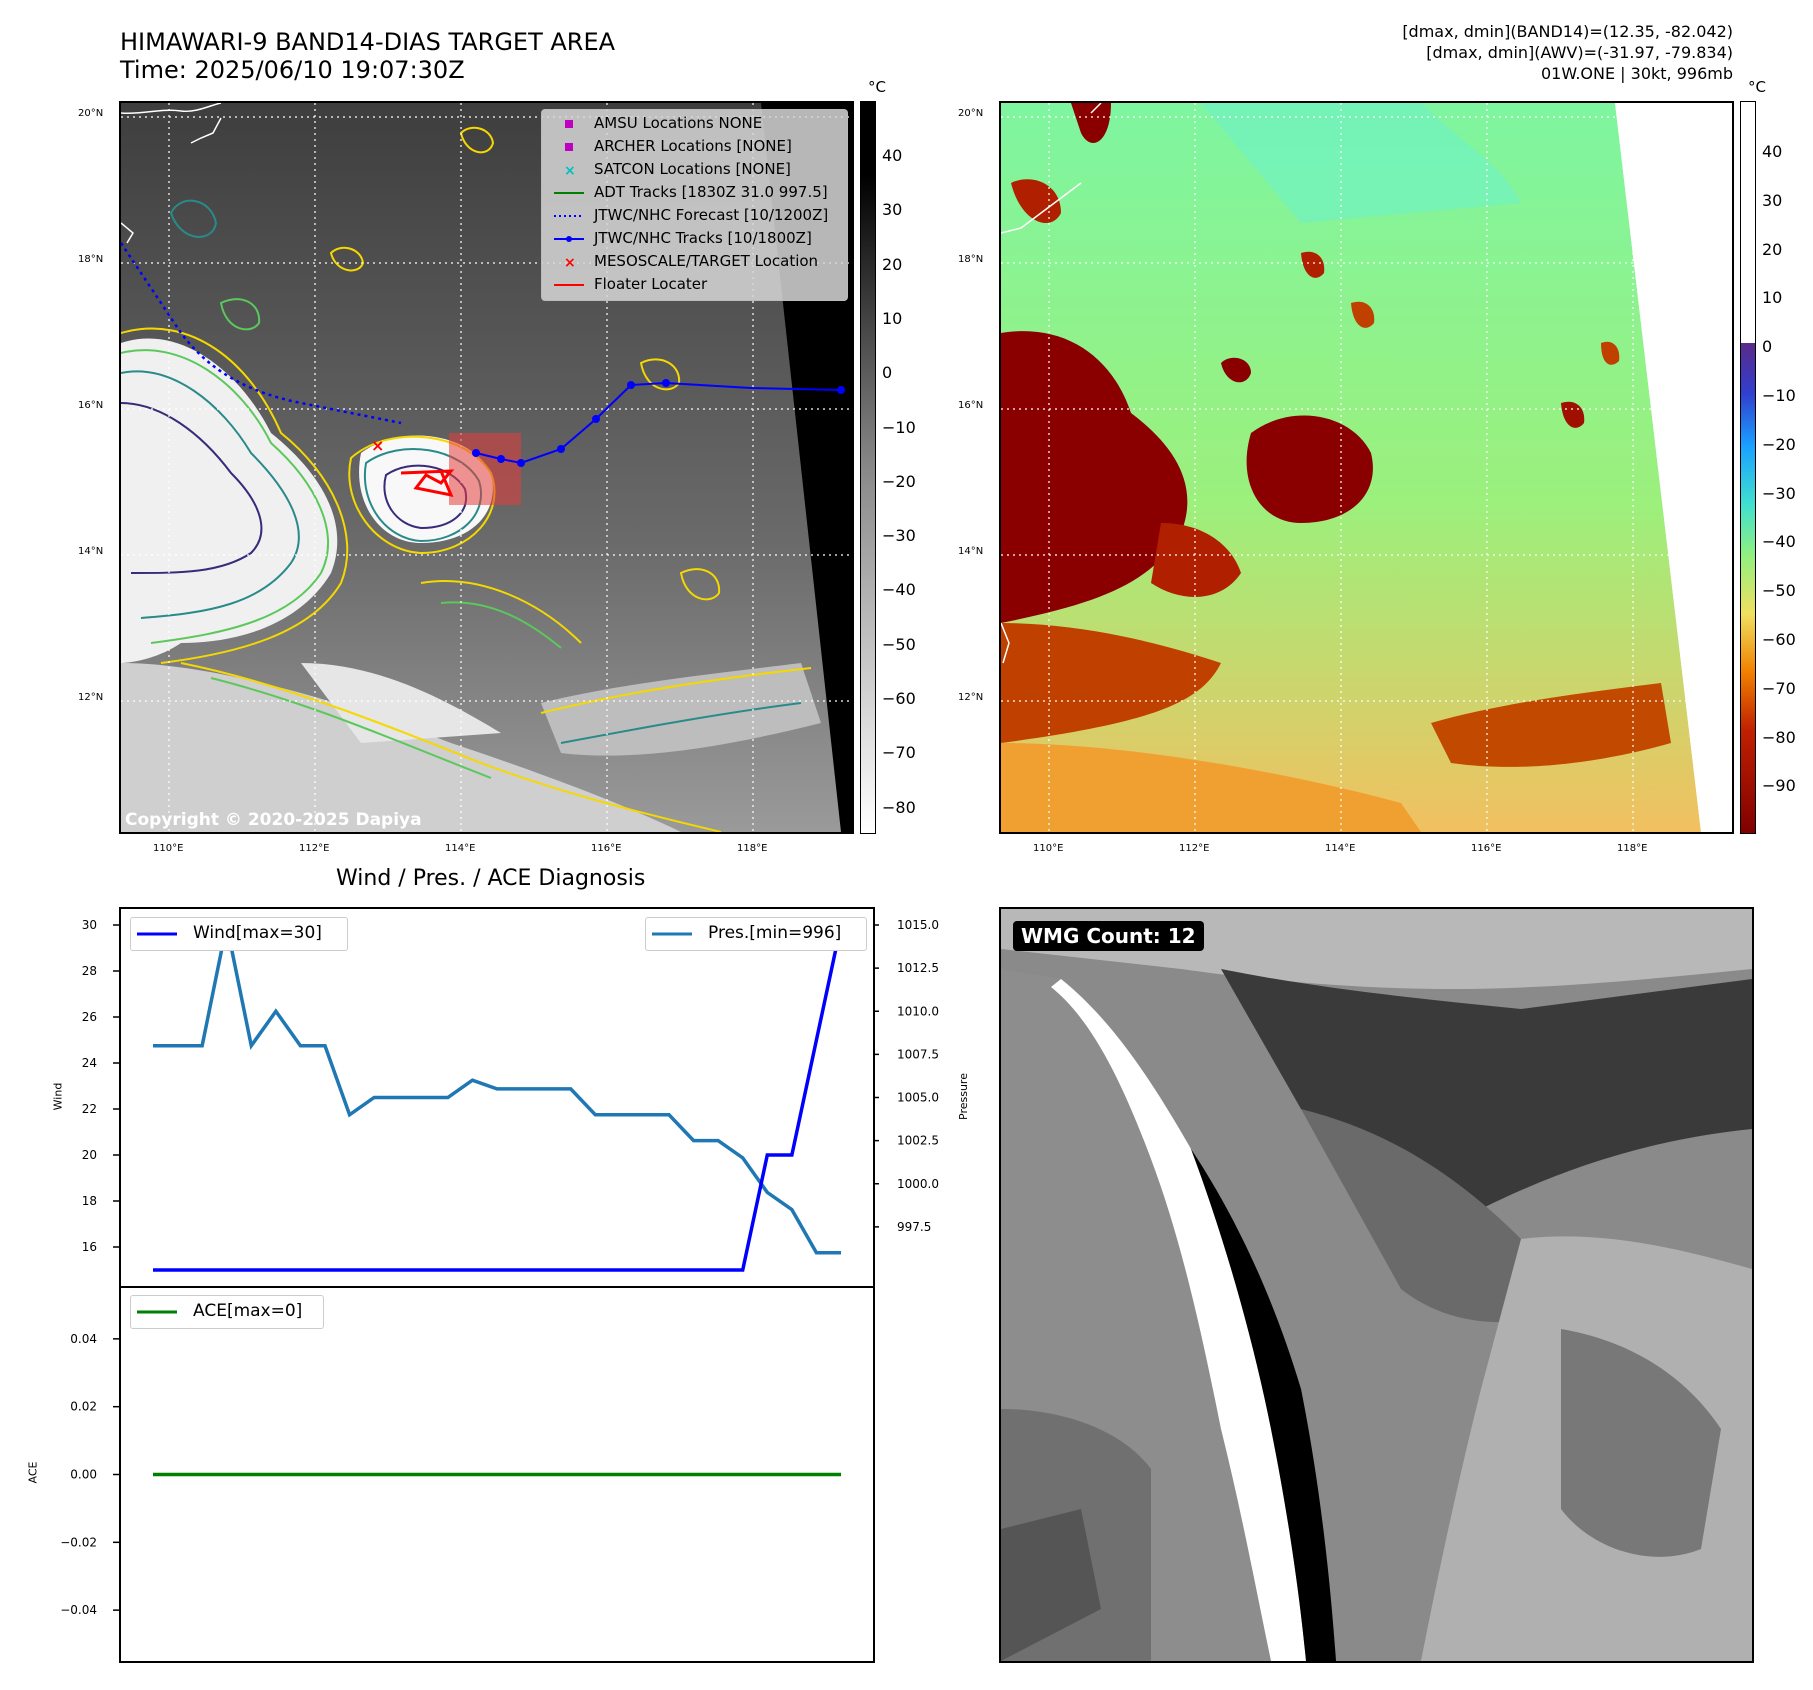 The image size is (1813, 1690). Describe the element at coordinates (248, 1311) in the screenshot. I see `ace-legend-label: ACE[max=0]` at that location.